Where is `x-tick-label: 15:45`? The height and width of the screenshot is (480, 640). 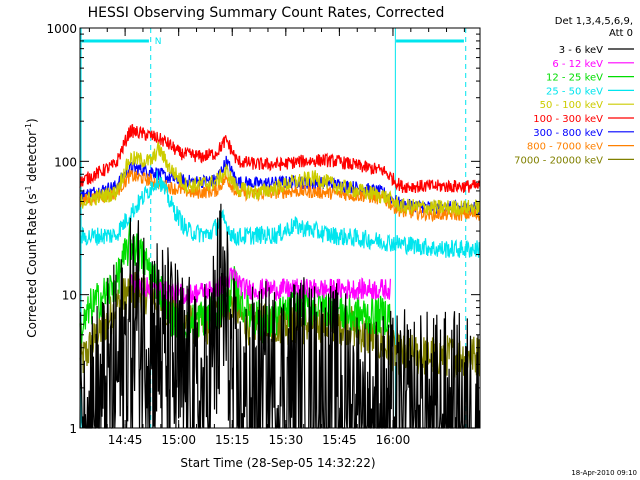 x-tick-label: 15:45 is located at coordinates (339, 440).